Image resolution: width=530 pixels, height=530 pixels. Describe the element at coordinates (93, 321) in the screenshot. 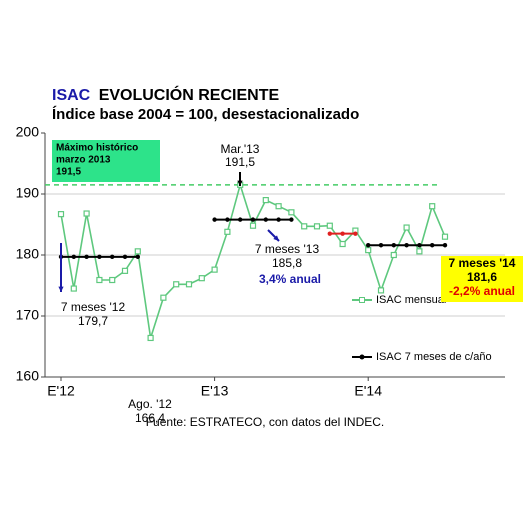

I see `annotation: 179,7` at that location.